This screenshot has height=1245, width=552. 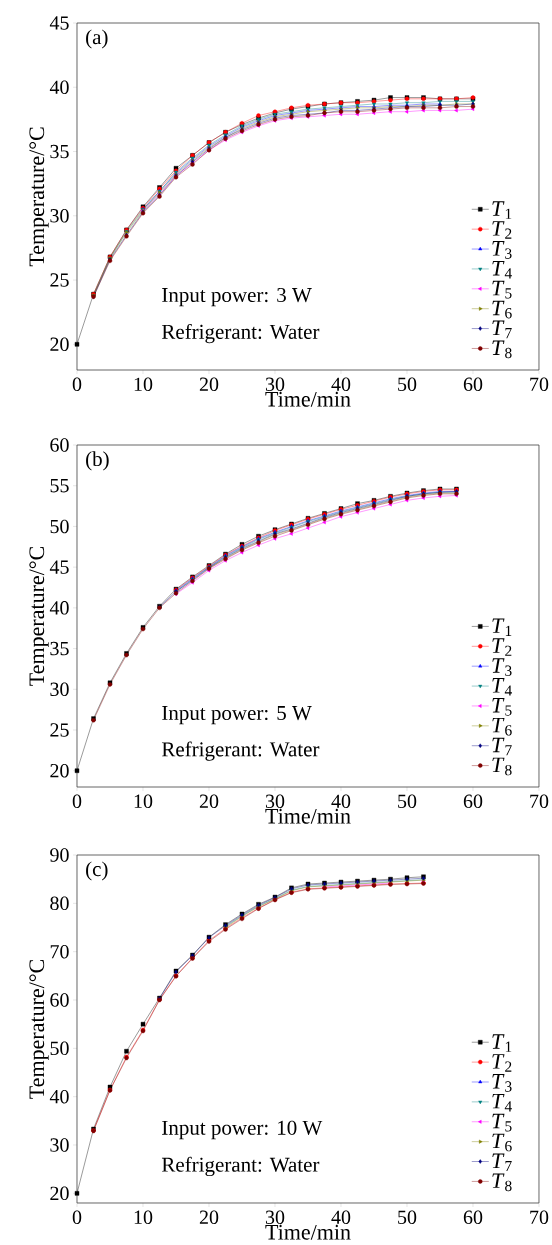 I want to click on annotation: (b), so click(x=97, y=461).